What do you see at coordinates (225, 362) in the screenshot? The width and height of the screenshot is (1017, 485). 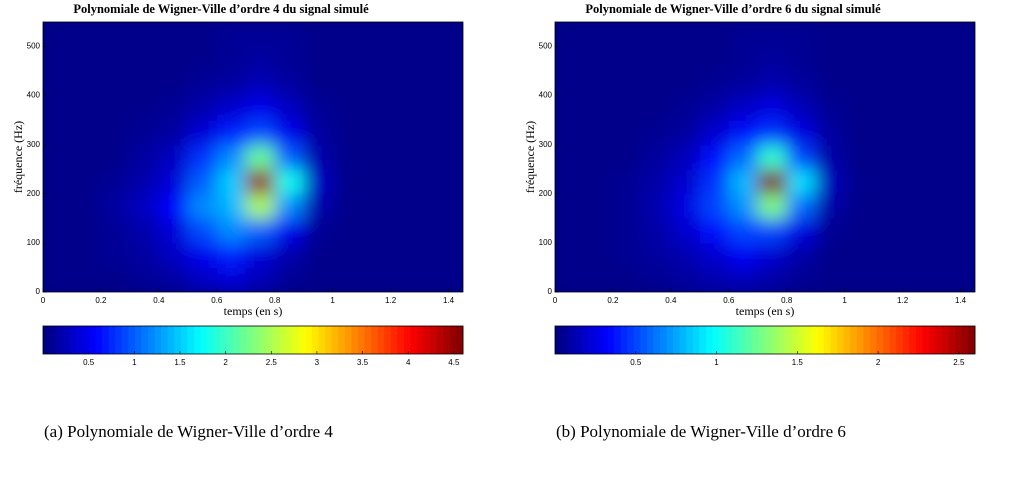 I see `colorbar-tick-label: 2` at bounding box center [225, 362].